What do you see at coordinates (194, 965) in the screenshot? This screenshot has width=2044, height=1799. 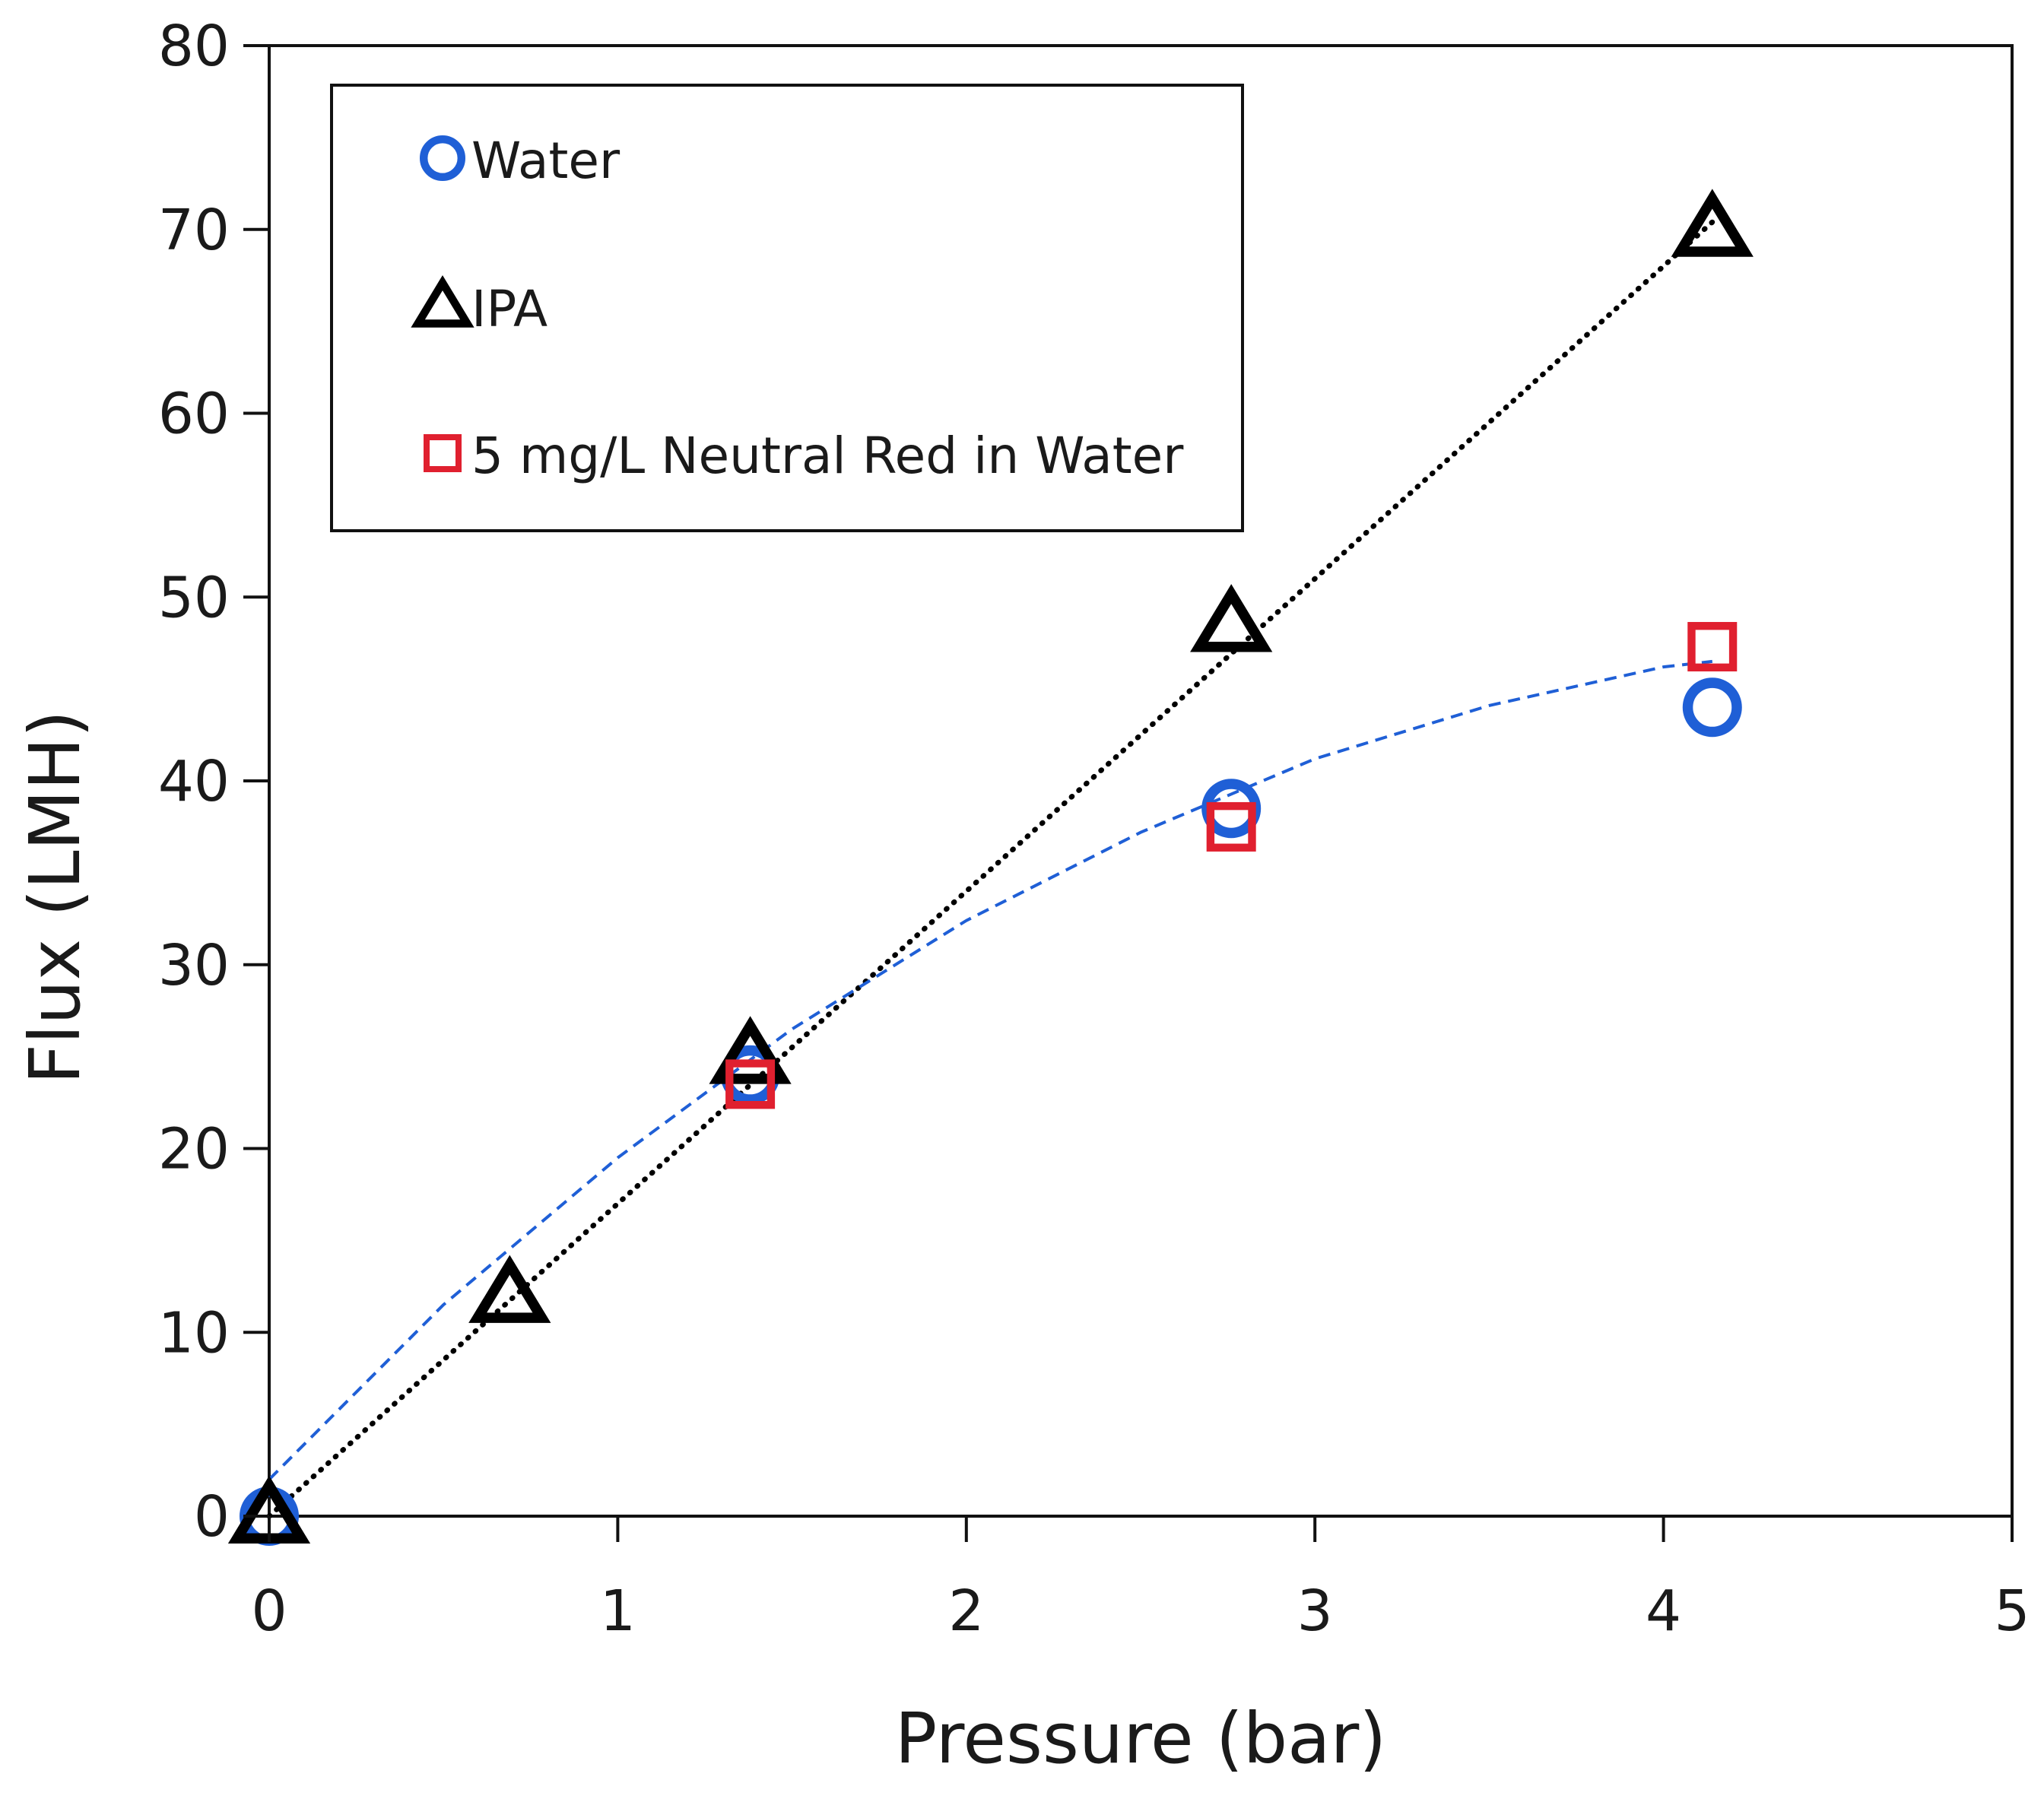 I see `y-tick-label: 30` at bounding box center [194, 965].